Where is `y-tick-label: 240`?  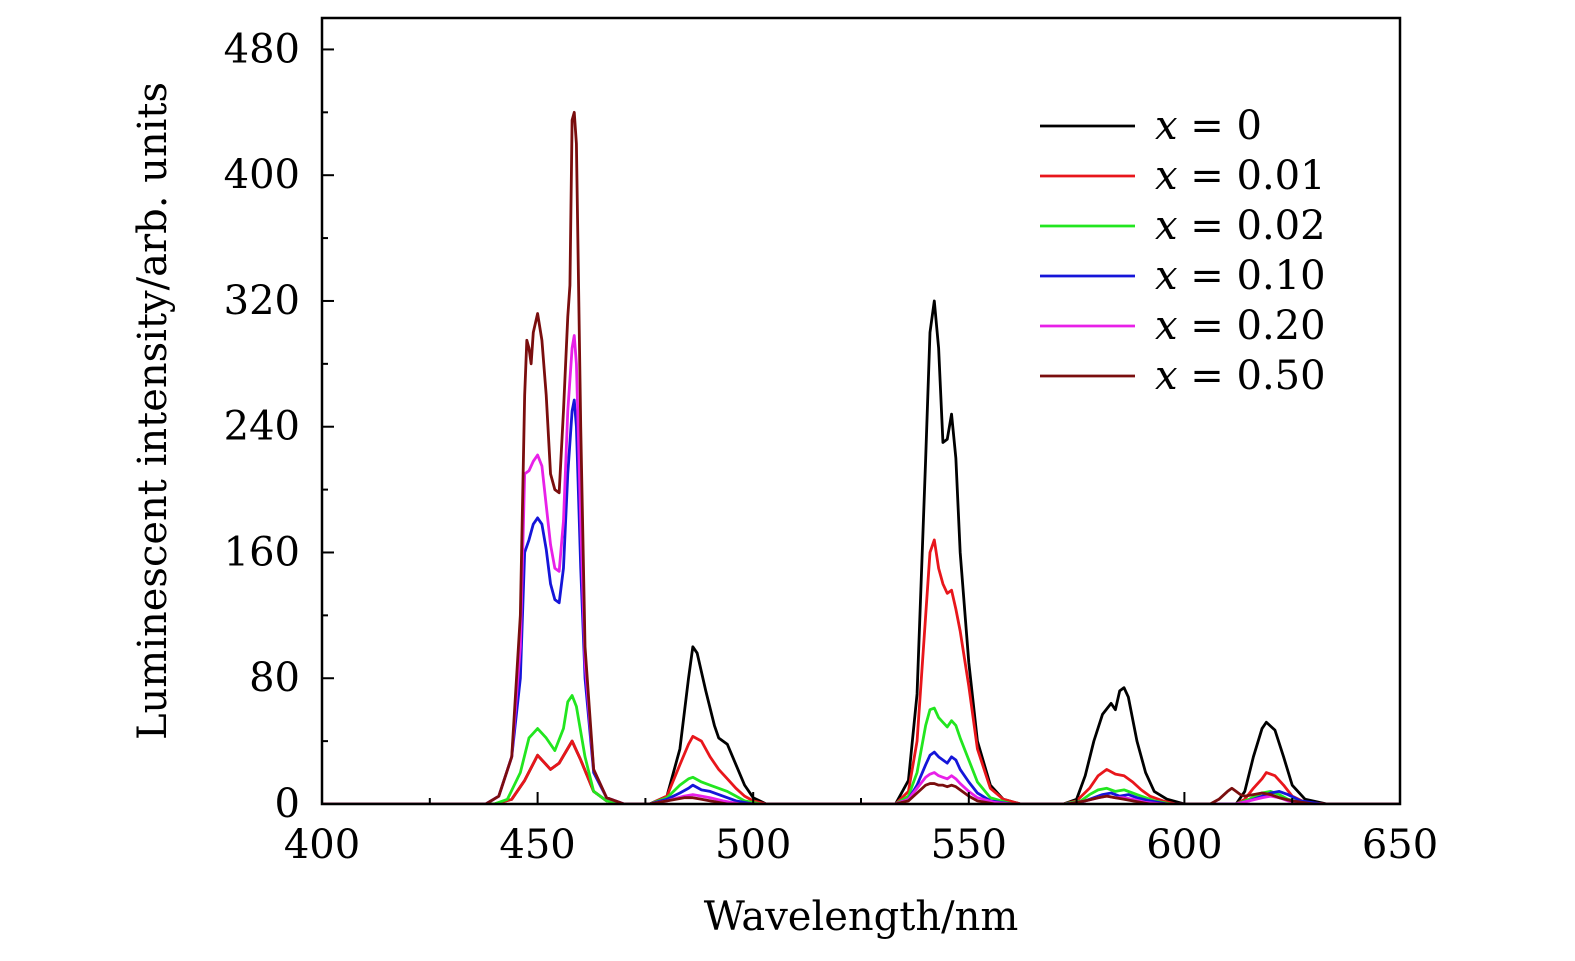
y-tick-label: 240 is located at coordinates (262, 427).